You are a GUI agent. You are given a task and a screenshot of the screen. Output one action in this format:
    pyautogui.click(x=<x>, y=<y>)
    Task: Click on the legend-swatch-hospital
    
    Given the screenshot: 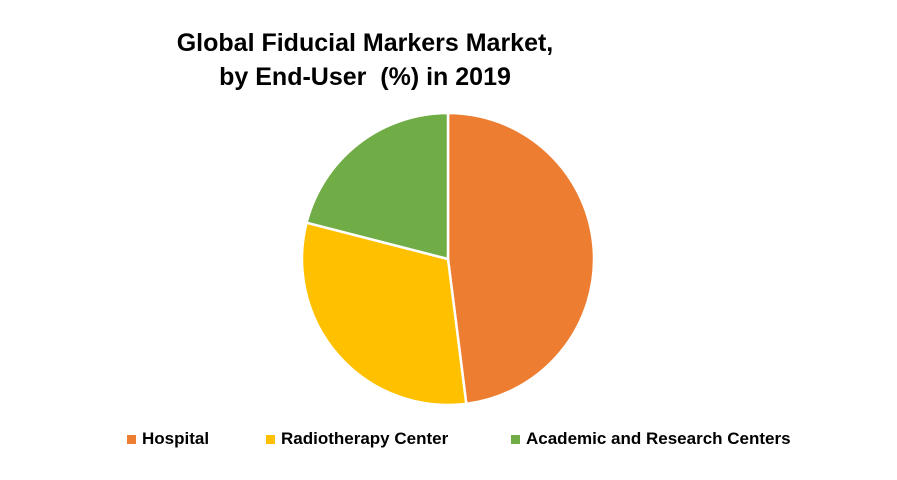 What is the action you would take?
    pyautogui.click(x=131, y=439)
    